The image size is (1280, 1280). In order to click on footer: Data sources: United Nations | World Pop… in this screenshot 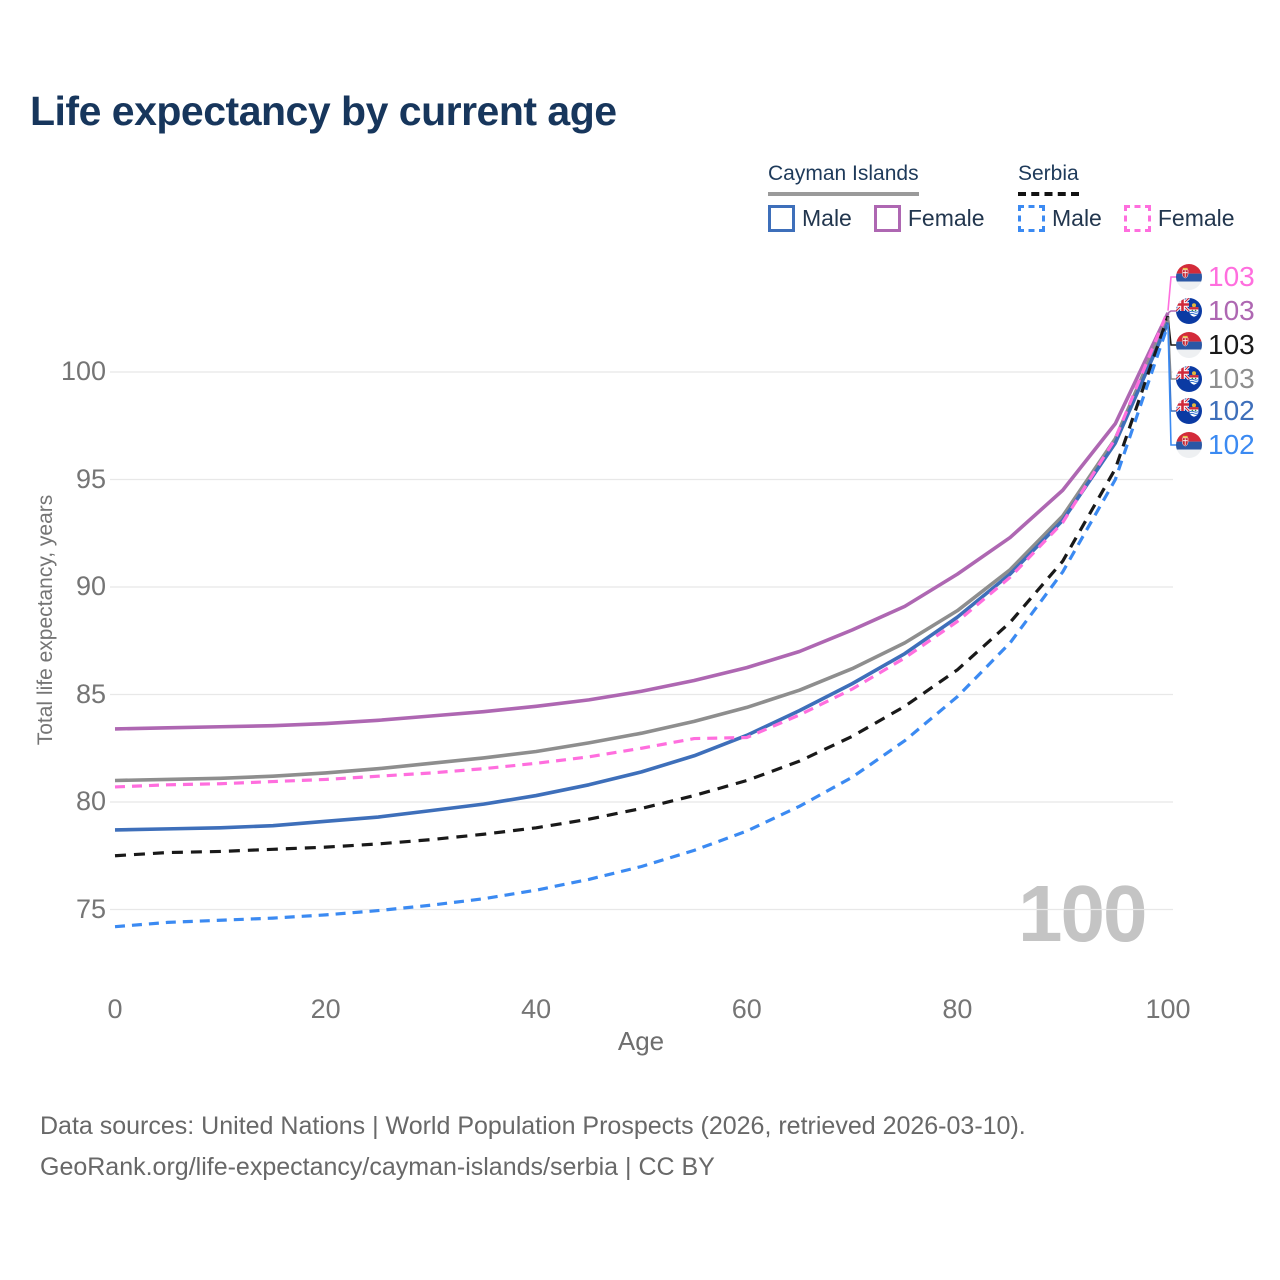, I will do `click(533, 1147)`.